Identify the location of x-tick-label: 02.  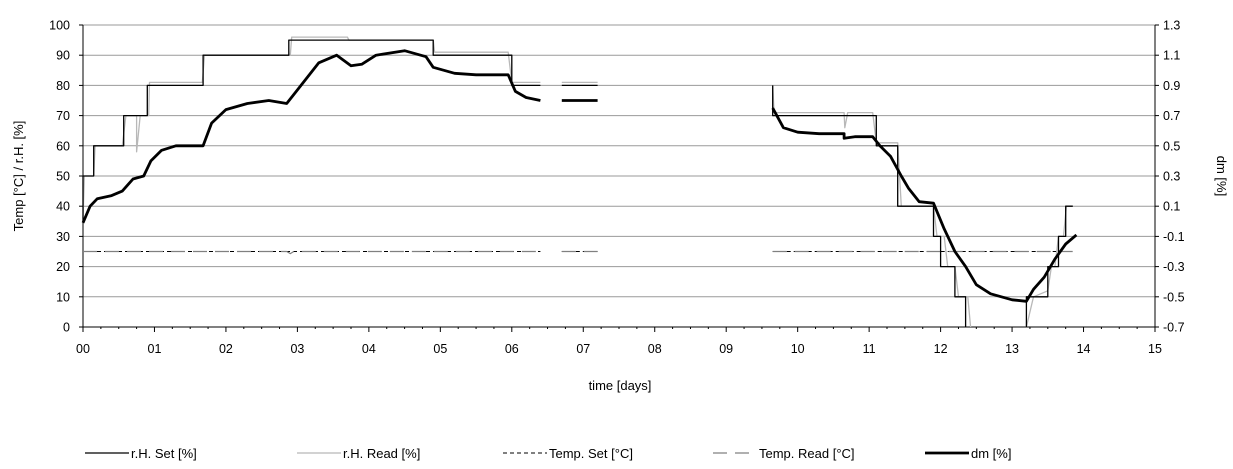
(226, 349).